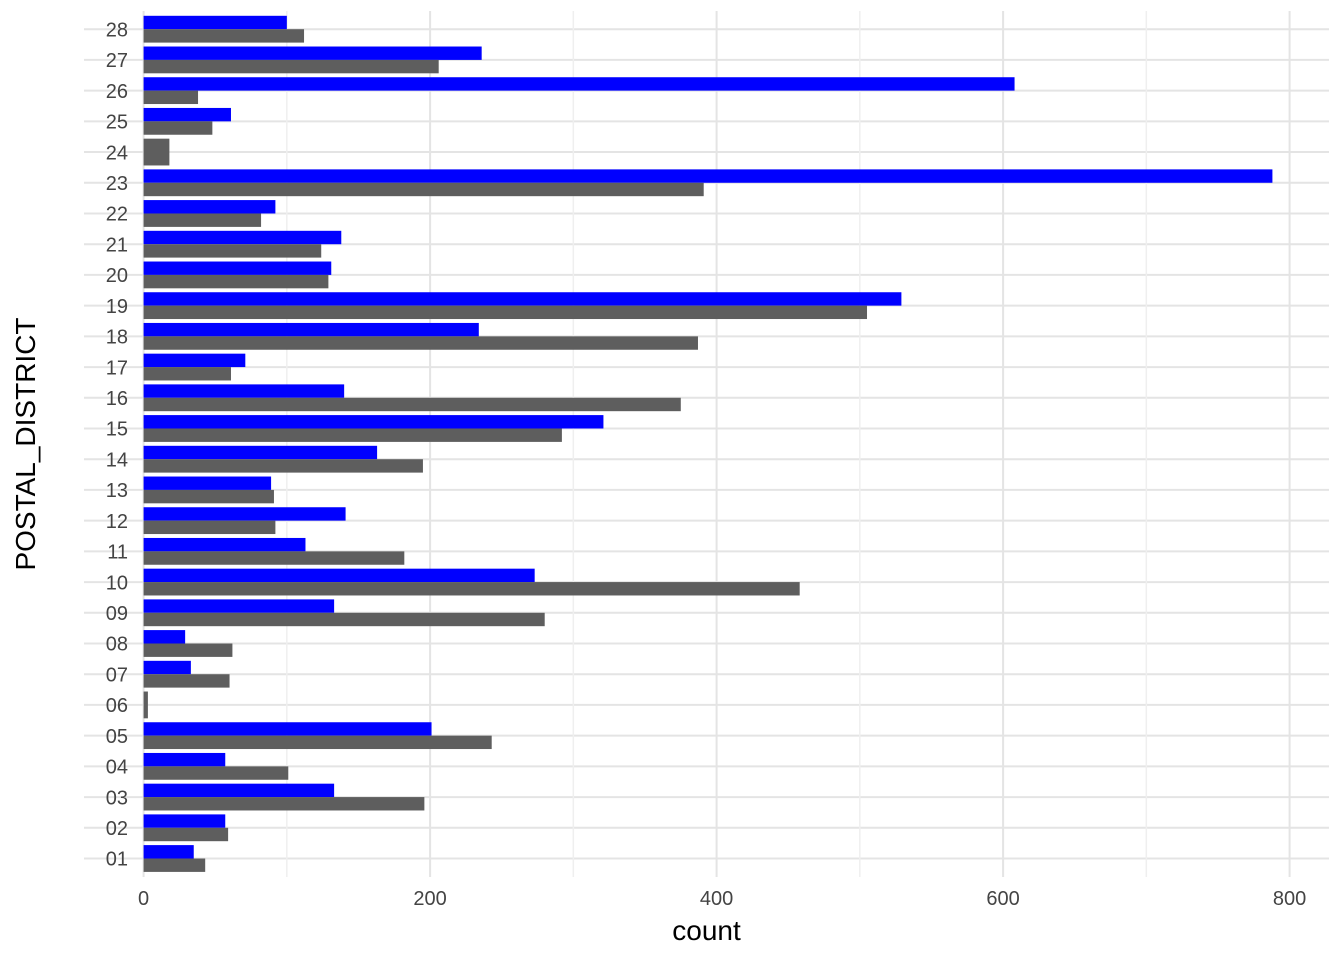 The width and height of the screenshot is (1344, 960). Describe the element at coordinates (117, 645) in the screenshot. I see `y-tick-label: 08` at that location.